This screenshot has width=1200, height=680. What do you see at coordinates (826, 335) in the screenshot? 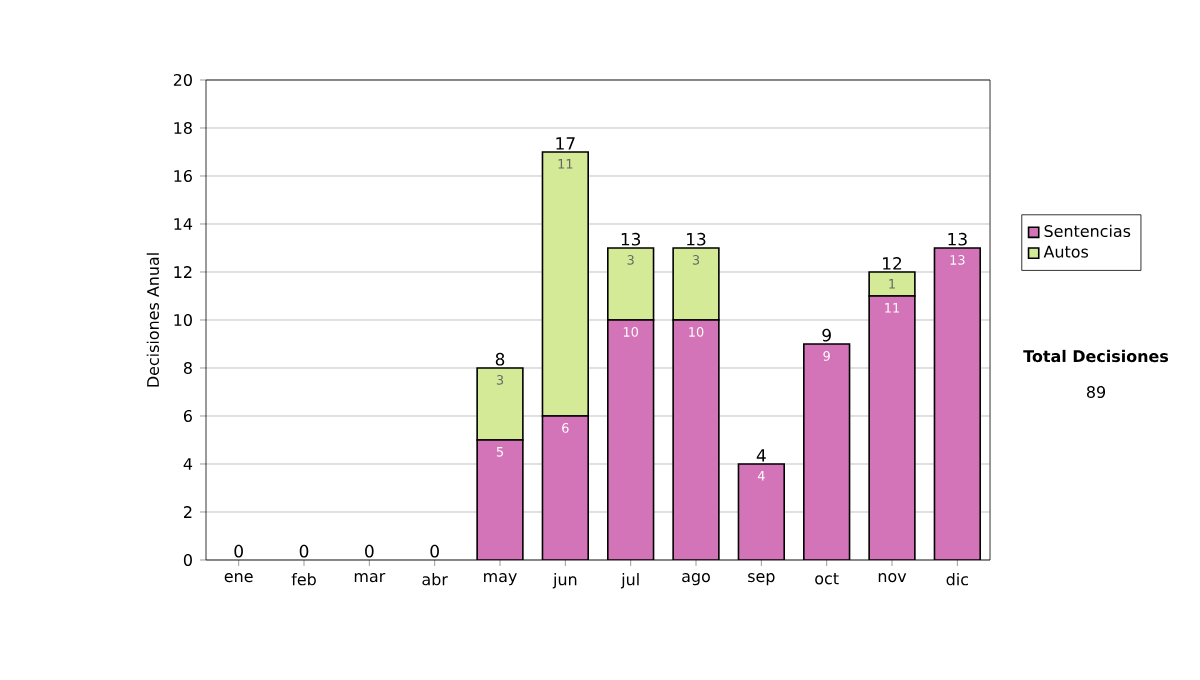
I see `total-label: 9` at bounding box center [826, 335].